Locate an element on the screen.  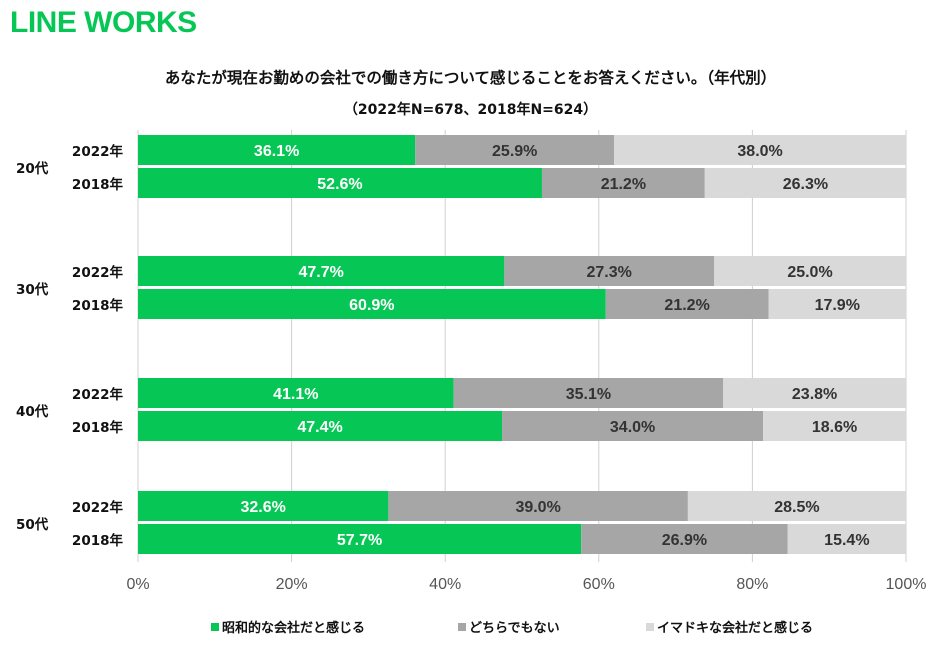
data-label: 39.0% is located at coordinates (537, 507).